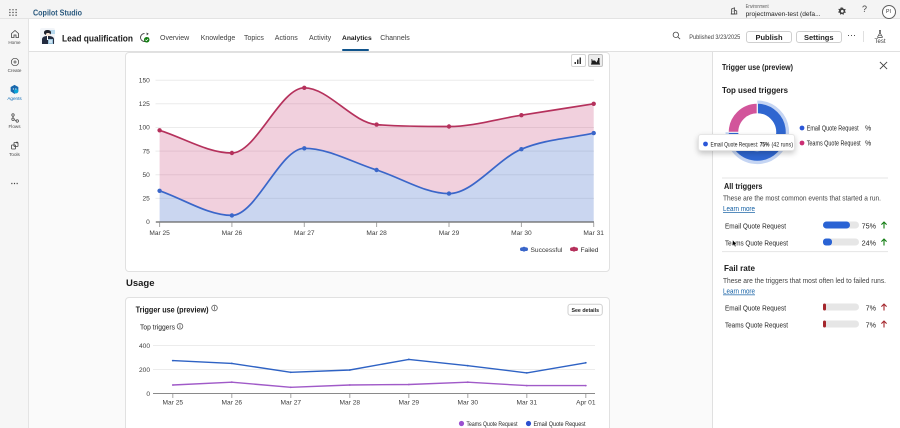  What do you see at coordinates (146, 151) in the screenshot?
I see `svg-text: 75` at bounding box center [146, 151].